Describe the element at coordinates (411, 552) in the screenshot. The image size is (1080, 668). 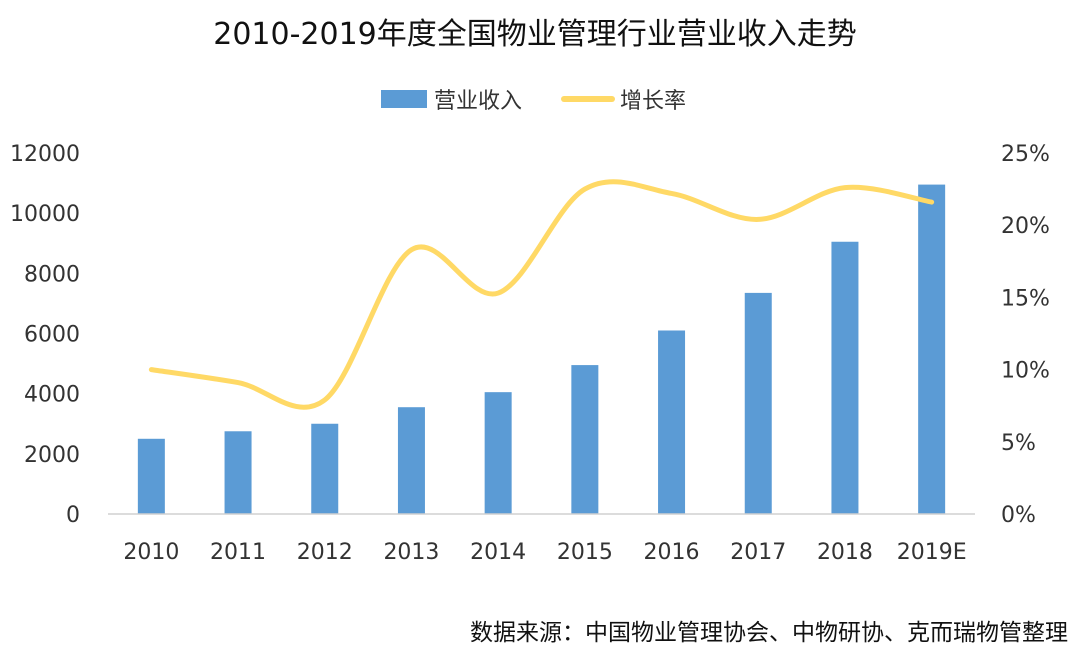
I see `x-tick-label: 2013` at that location.